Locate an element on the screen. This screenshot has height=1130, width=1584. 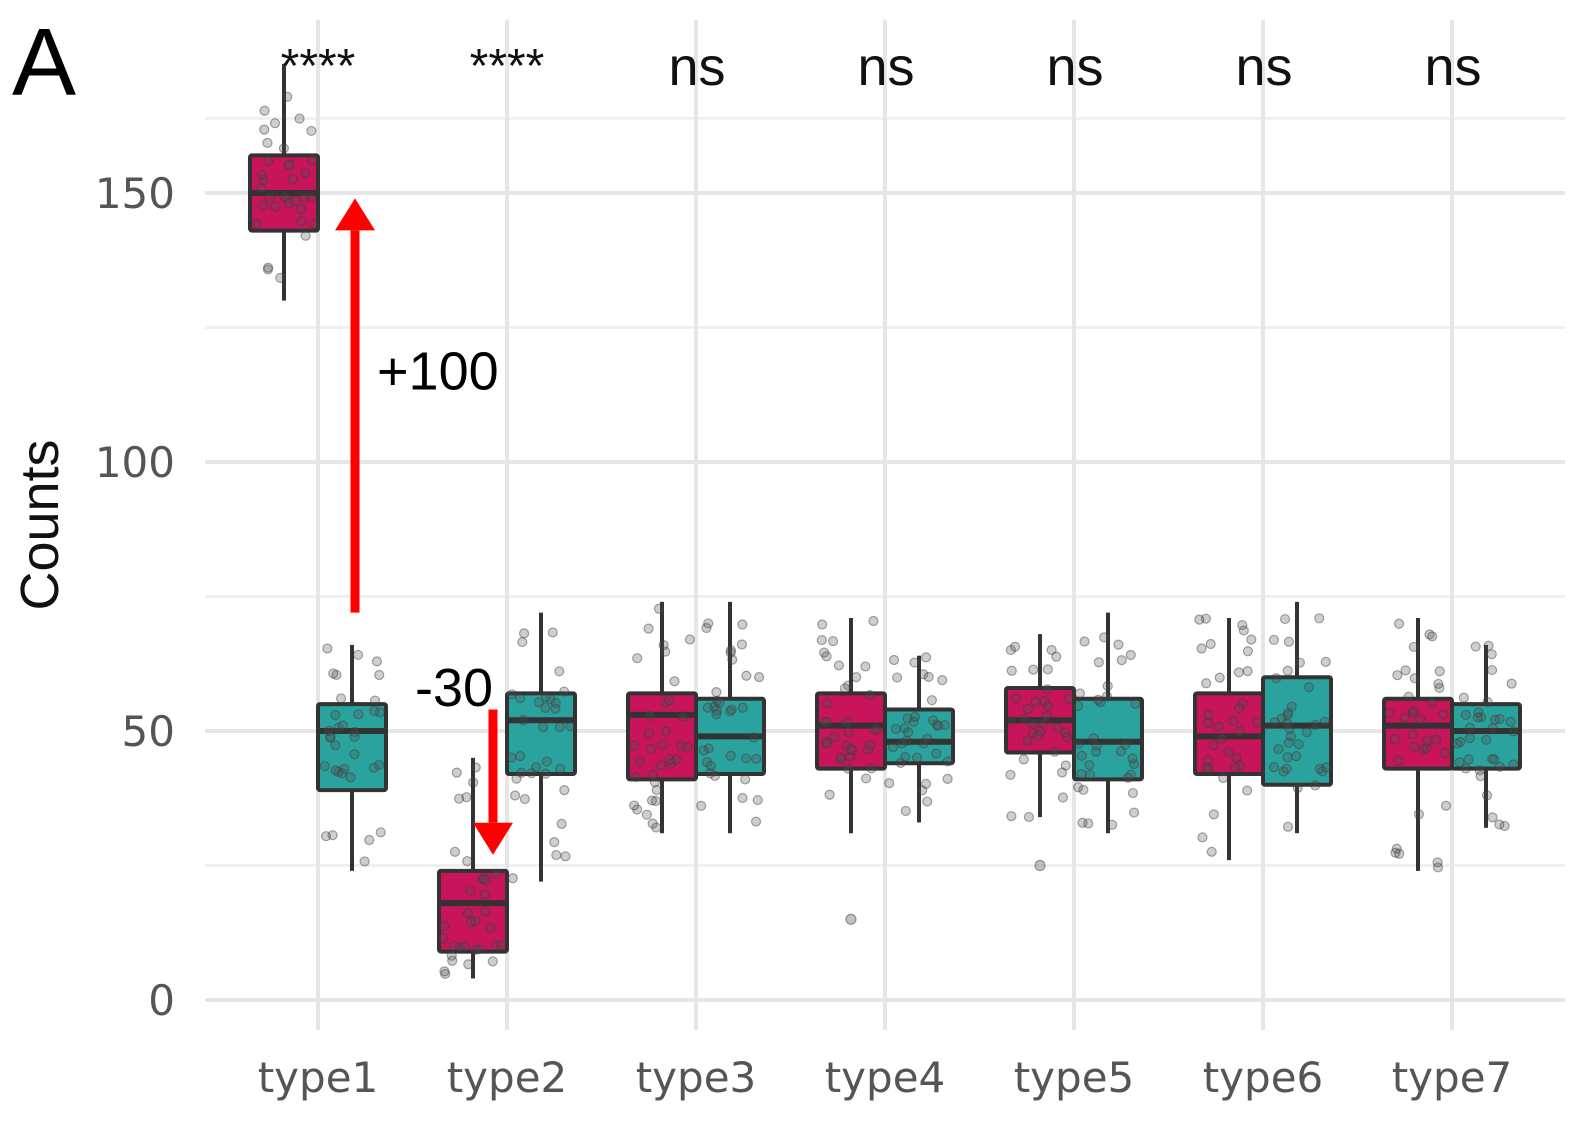
x-tick-label: type3 is located at coordinates (696, 1077).